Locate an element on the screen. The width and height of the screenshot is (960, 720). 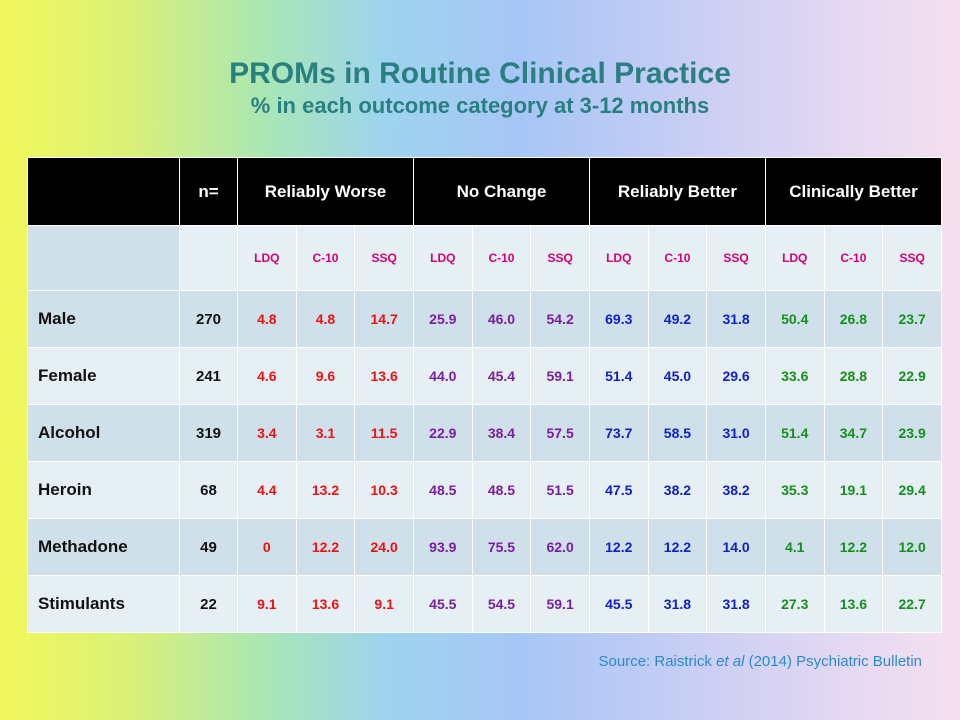
value-cell: 0 is located at coordinates (267, 547).